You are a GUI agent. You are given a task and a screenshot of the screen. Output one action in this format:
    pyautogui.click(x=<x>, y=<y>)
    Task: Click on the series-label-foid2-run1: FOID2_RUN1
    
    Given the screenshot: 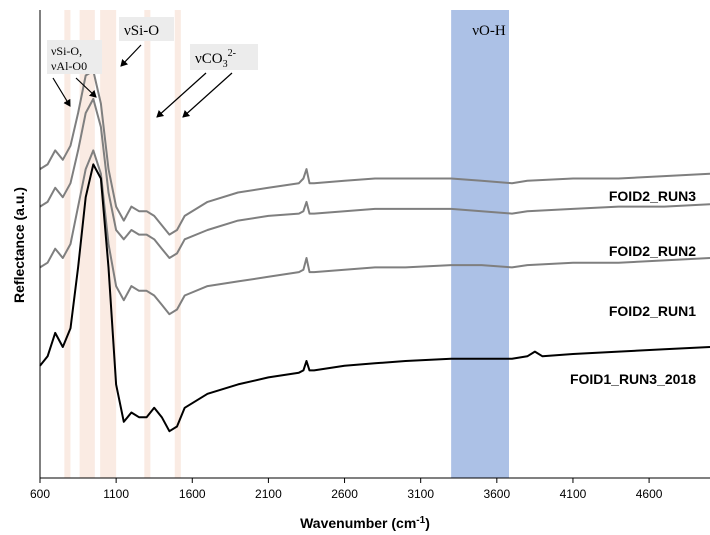 What is the action you would take?
    pyautogui.click(x=652, y=311)
    